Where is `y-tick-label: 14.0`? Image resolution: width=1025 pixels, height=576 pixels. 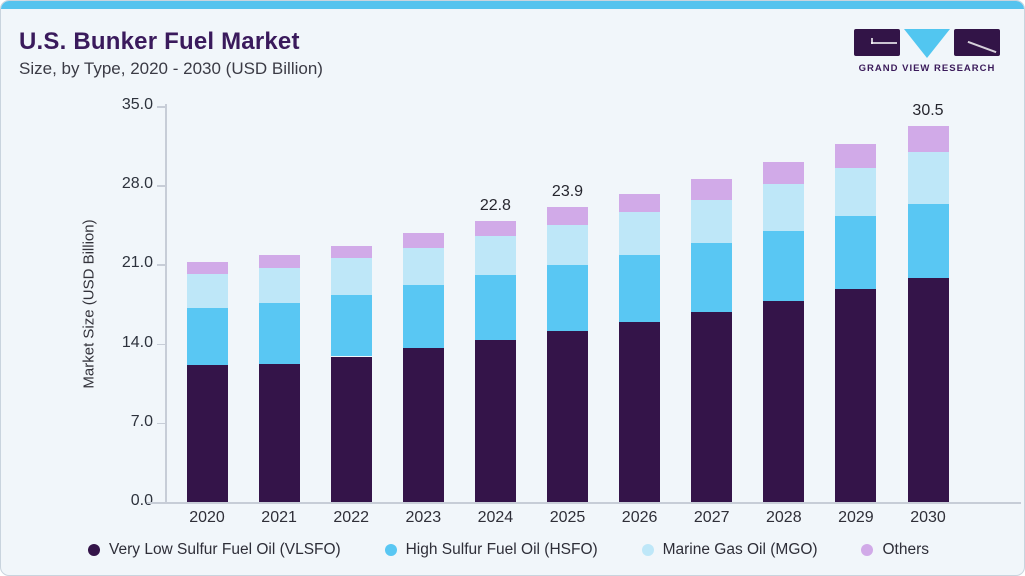
y-tick-label: 14.0 is located at coordinates (137, 342).